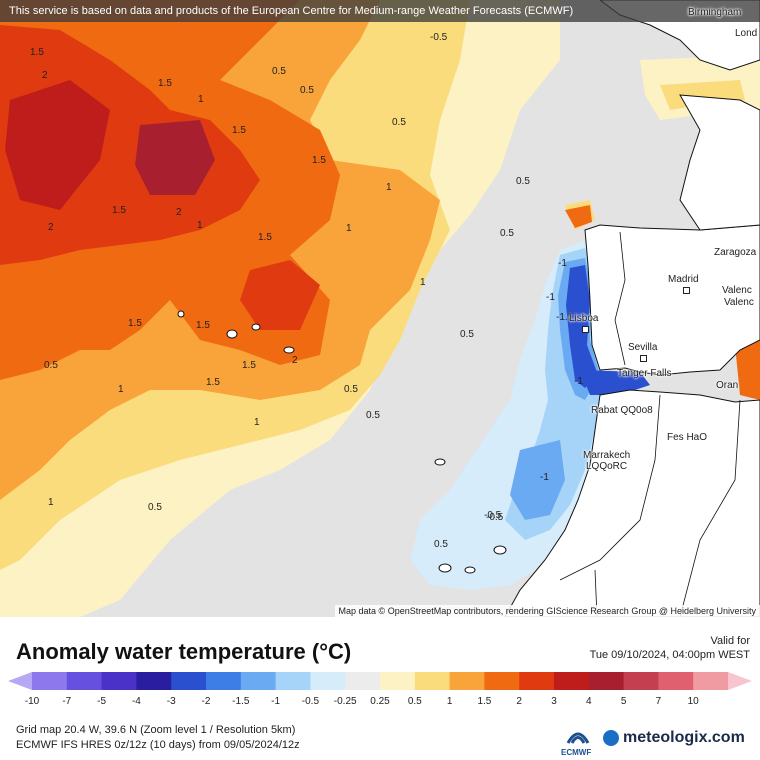  I want to click on colorbar-tick-label: -0.25, so click(345, 701).